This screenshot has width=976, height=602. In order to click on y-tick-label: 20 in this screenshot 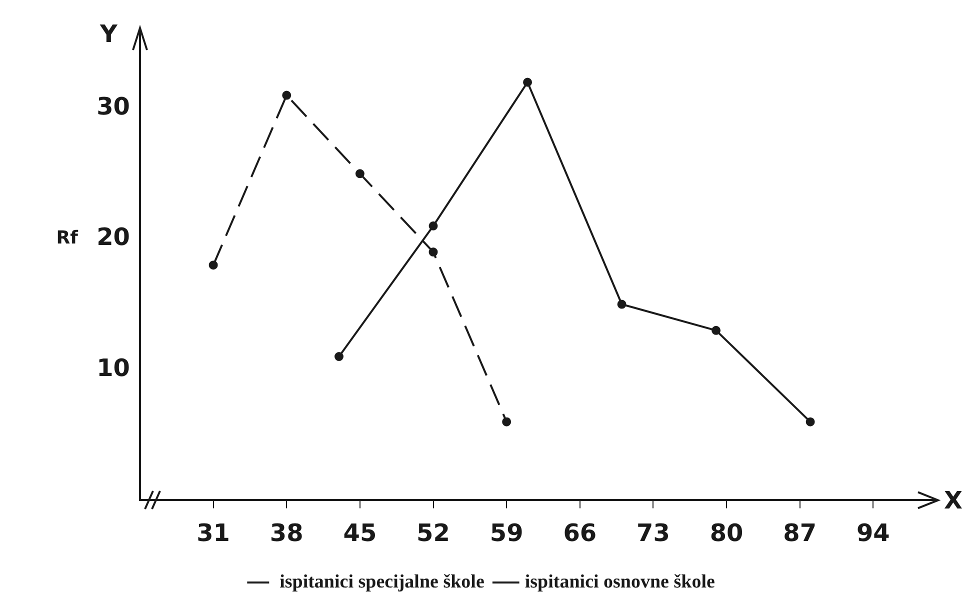, I will do `click(113, 237)`.